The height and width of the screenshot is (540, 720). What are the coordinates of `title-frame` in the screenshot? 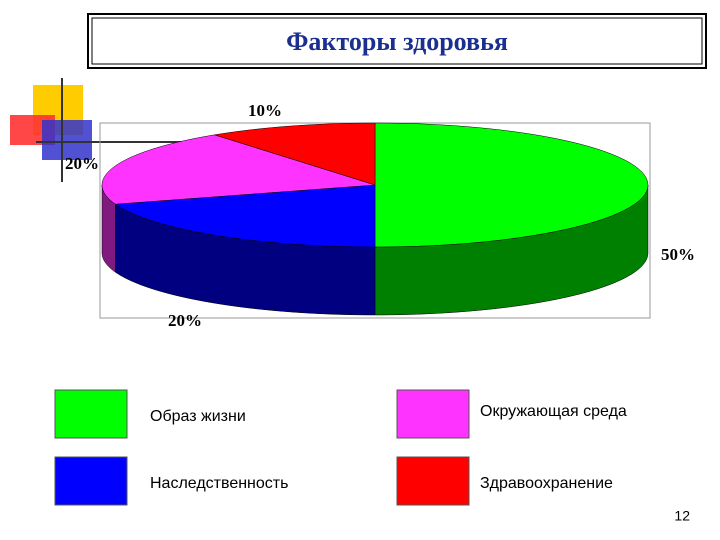 It's located at (397, 41).